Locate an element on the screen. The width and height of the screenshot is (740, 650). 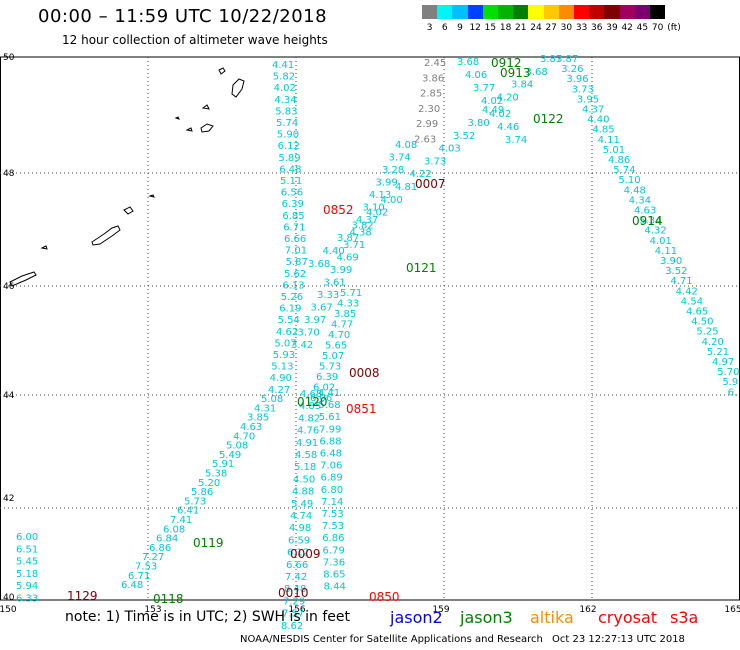
wave-height: 6.84 is located at coordinates (167, 539).